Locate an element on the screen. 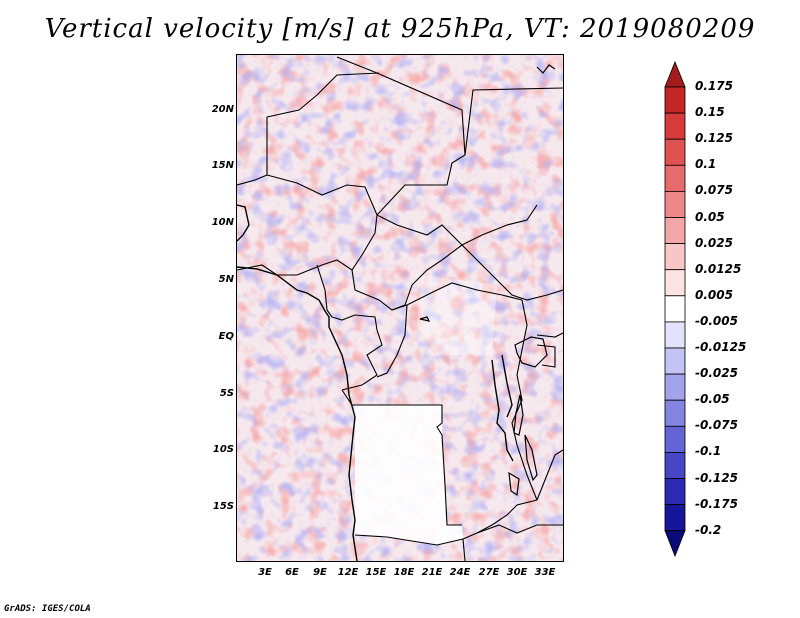 This screenshot has width=800, height=618. lon-label-15e: 15E is located at coordinates (376, 572).